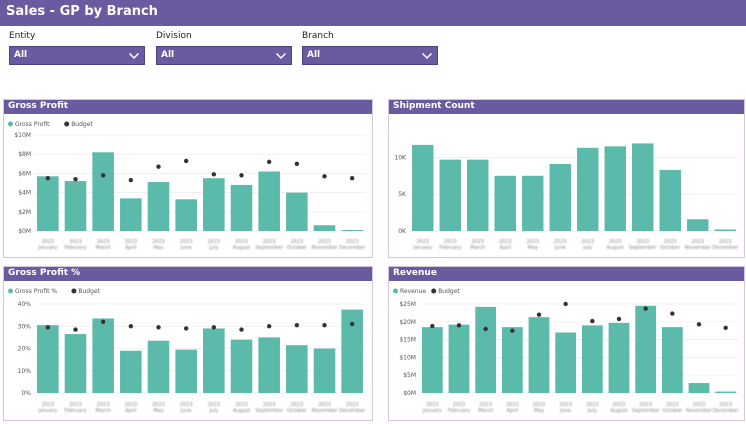 The height and width of the screenshot is (424, 746). I want to click on entity-slicer: Entity All, so click(77, 47).